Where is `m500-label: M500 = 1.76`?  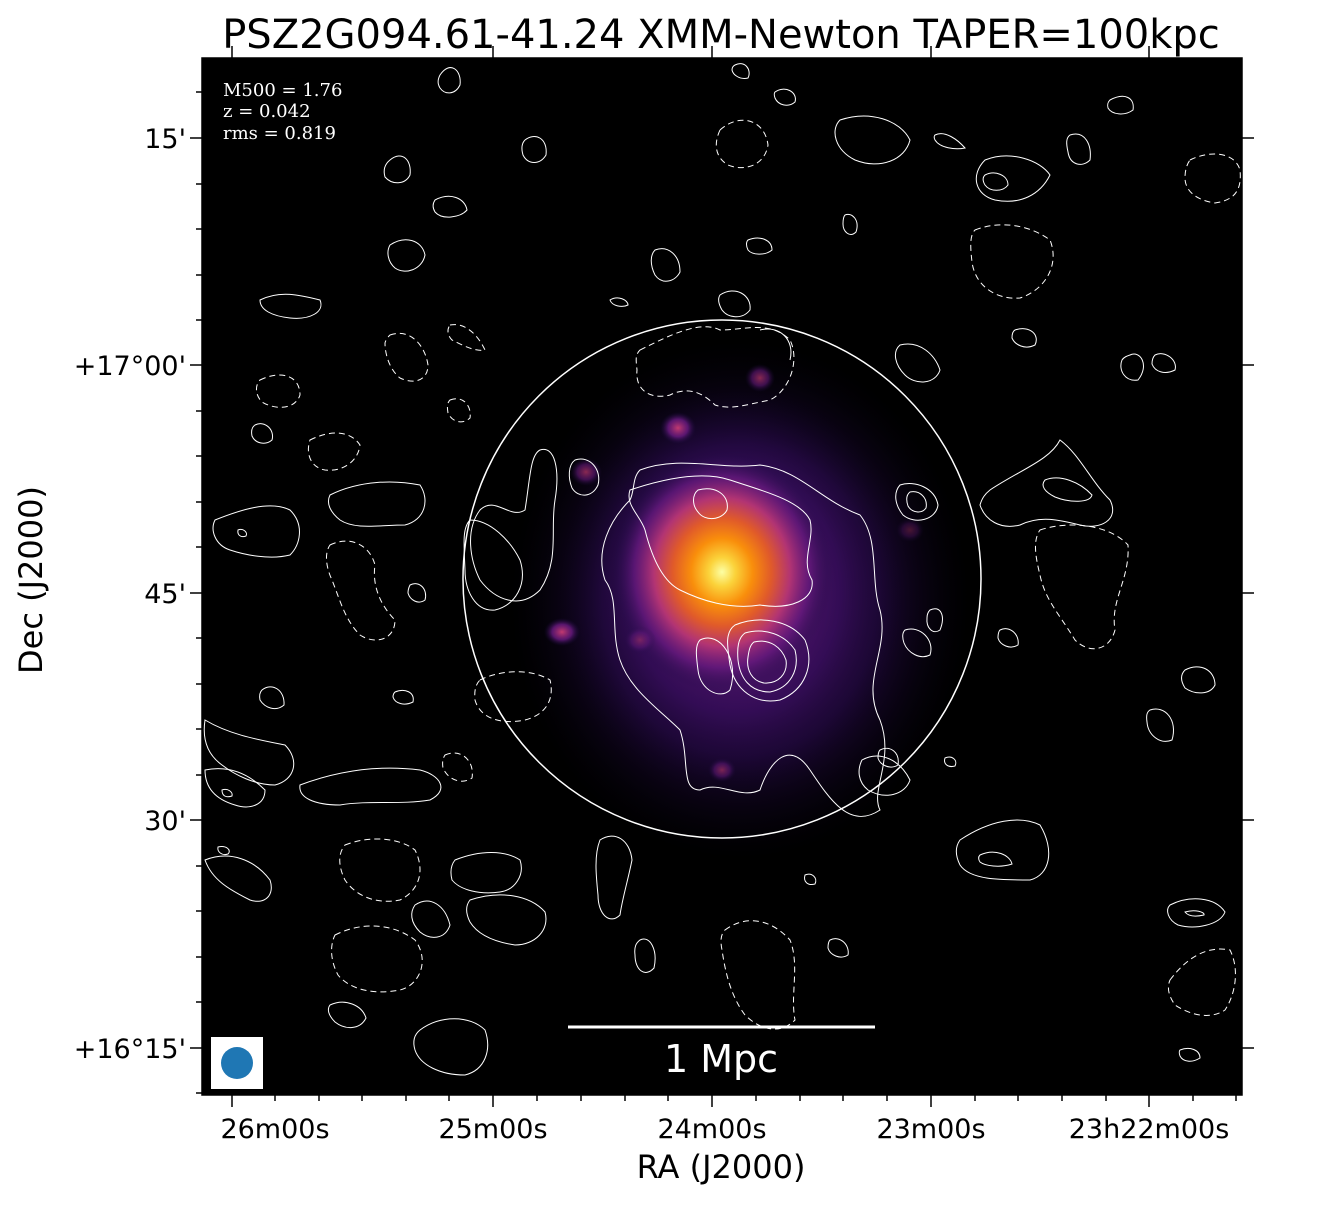 m500-label: M500 = 1.76 is located at coordinates (282, 90).